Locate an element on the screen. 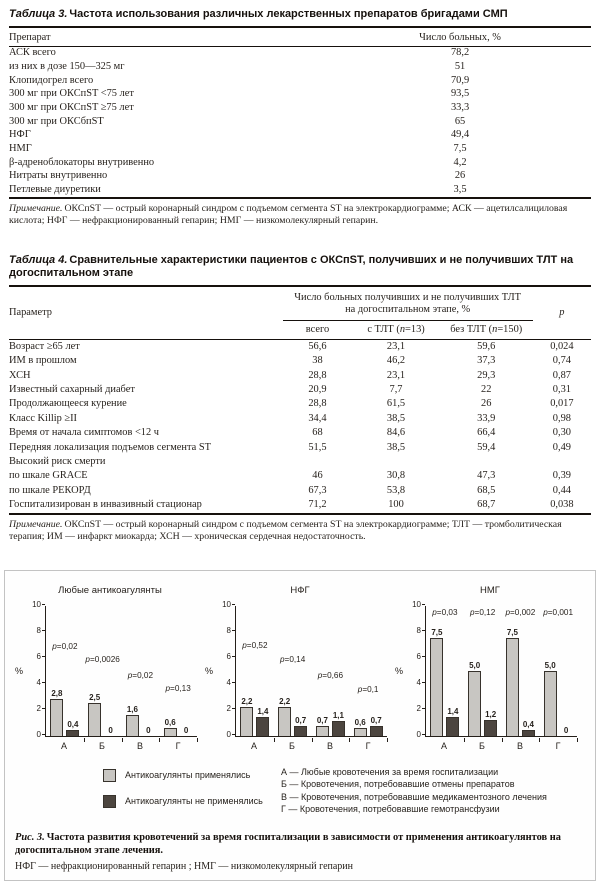 This screenshot has width=600, height=881. table4-cell: 0,038 is located at coordinates (562, 505).